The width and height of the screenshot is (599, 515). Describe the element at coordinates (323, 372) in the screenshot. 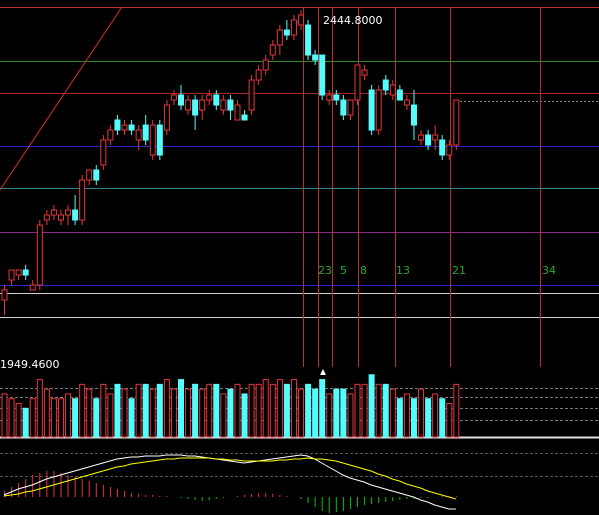

I see `marker` at that location.